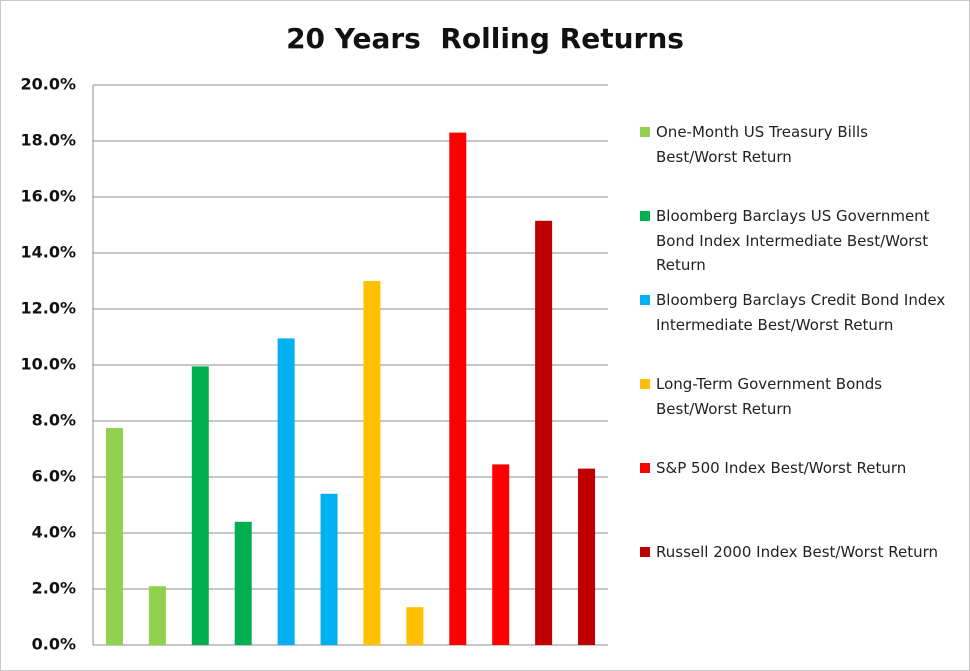 The image size is (970, 671). What do you see at coordinates (48, 364) in the screenshot?
I see `y-tick-label: 10.0%` at bounding box center [48, 364].